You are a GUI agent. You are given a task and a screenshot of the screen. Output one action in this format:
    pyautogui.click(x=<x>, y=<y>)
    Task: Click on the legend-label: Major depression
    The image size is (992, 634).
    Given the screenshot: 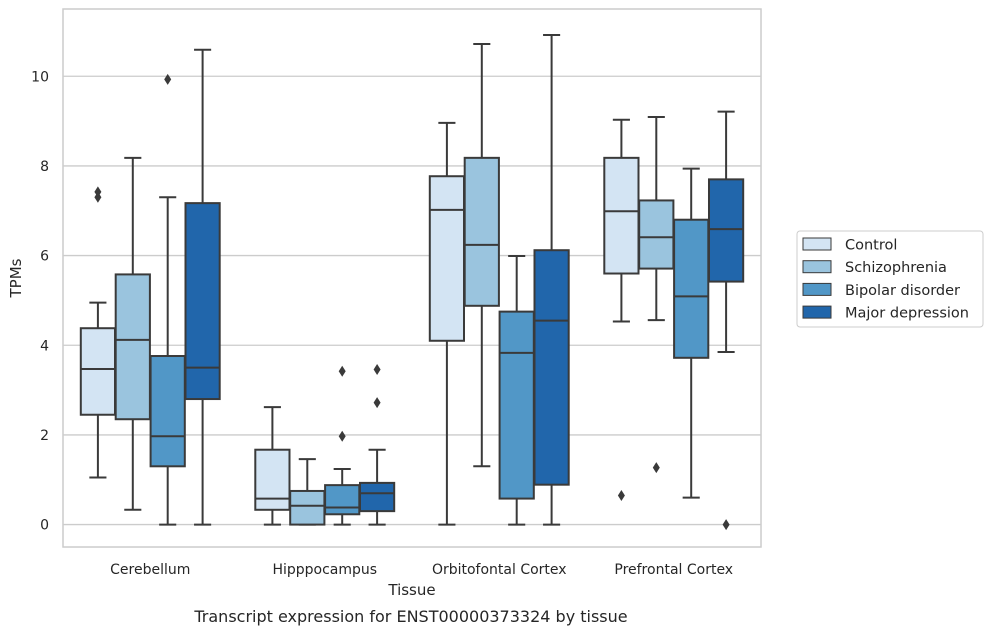 What is the action you would take?
    pyautogui.click(x=907, y=314)
    